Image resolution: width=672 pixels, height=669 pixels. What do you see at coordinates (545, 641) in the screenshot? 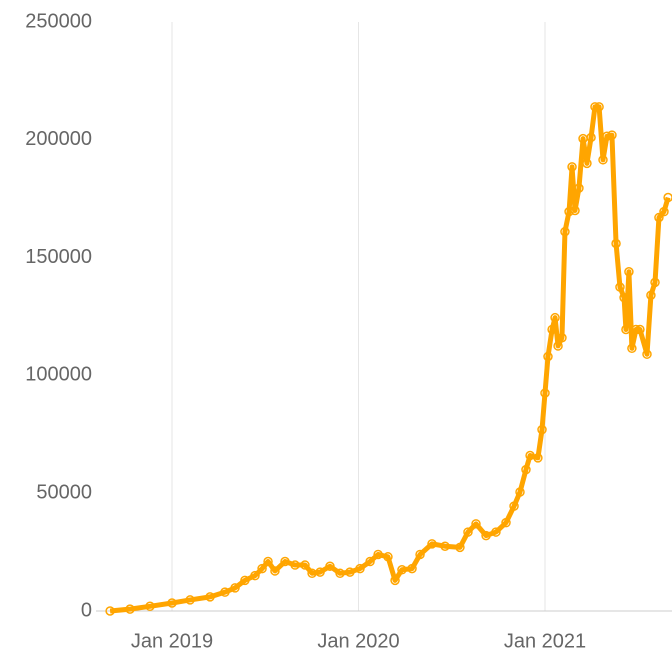
I see `x-tick-label: Jan 2021` at bounding box center [545, 641].